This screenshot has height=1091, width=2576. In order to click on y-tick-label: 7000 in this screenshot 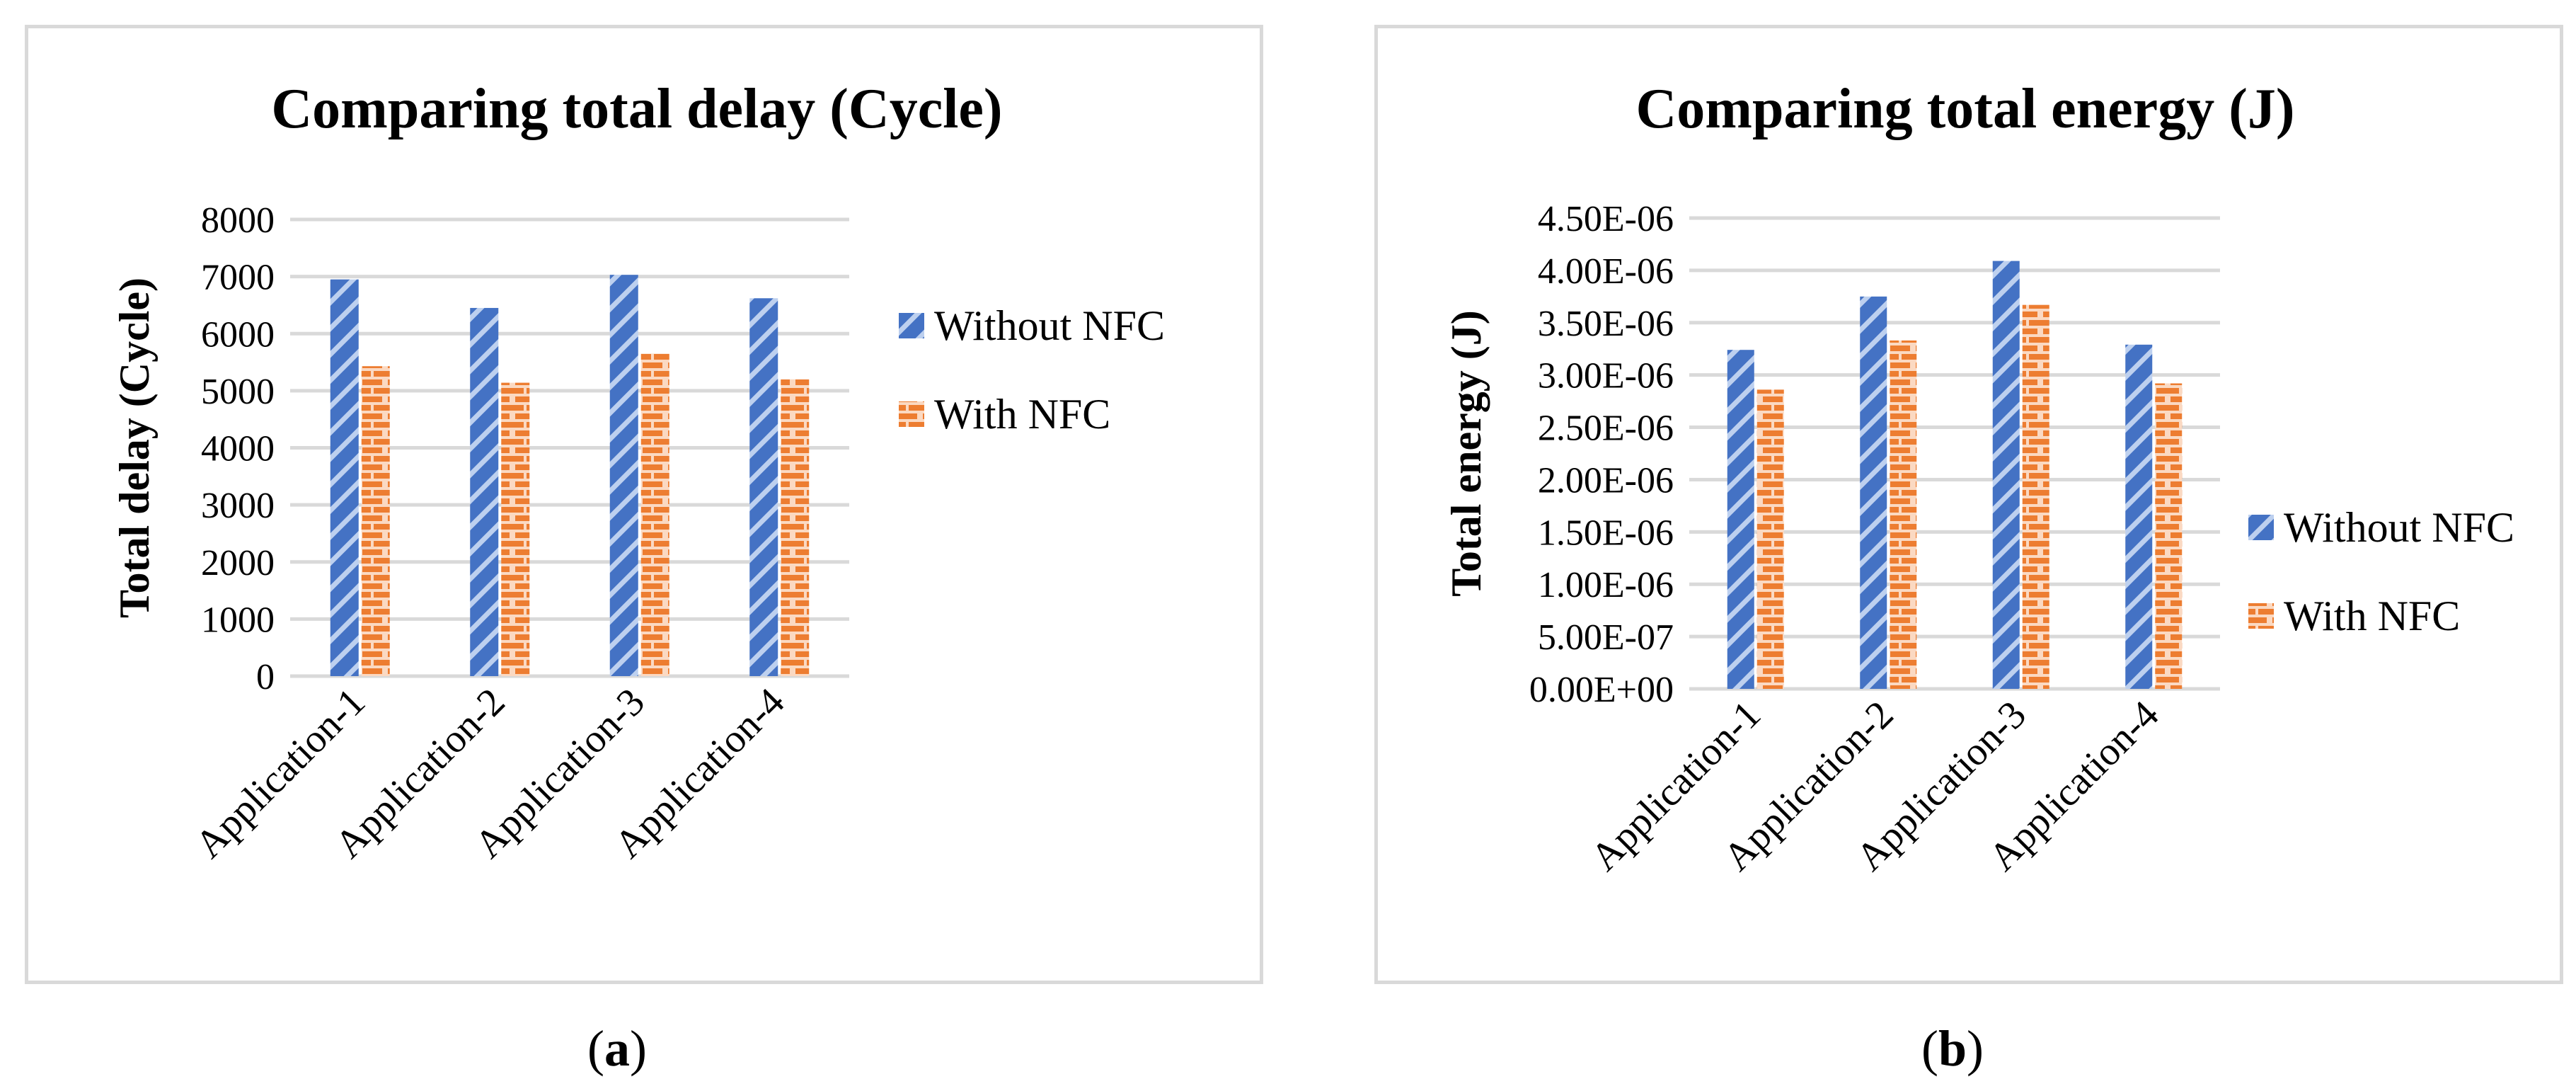, I will do `click(238, 278)`.